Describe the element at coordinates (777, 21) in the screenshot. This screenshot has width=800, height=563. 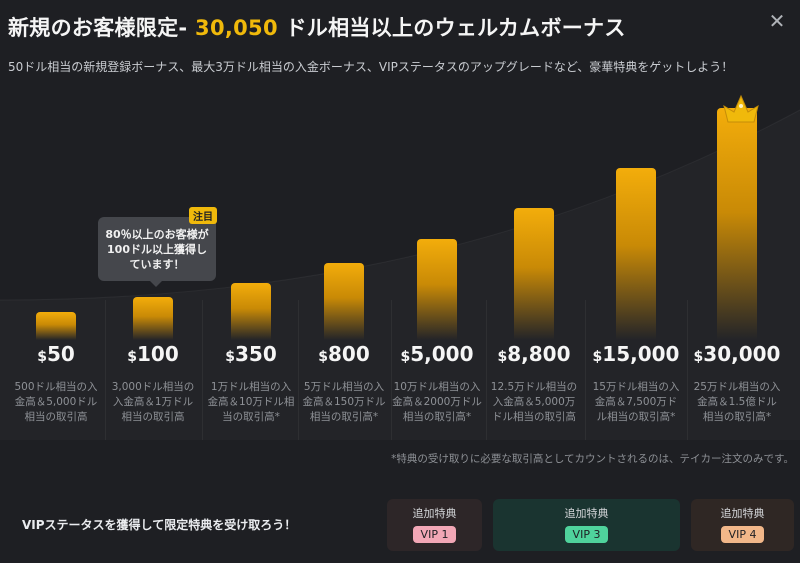
I see `close-icon: ✕` at that location.